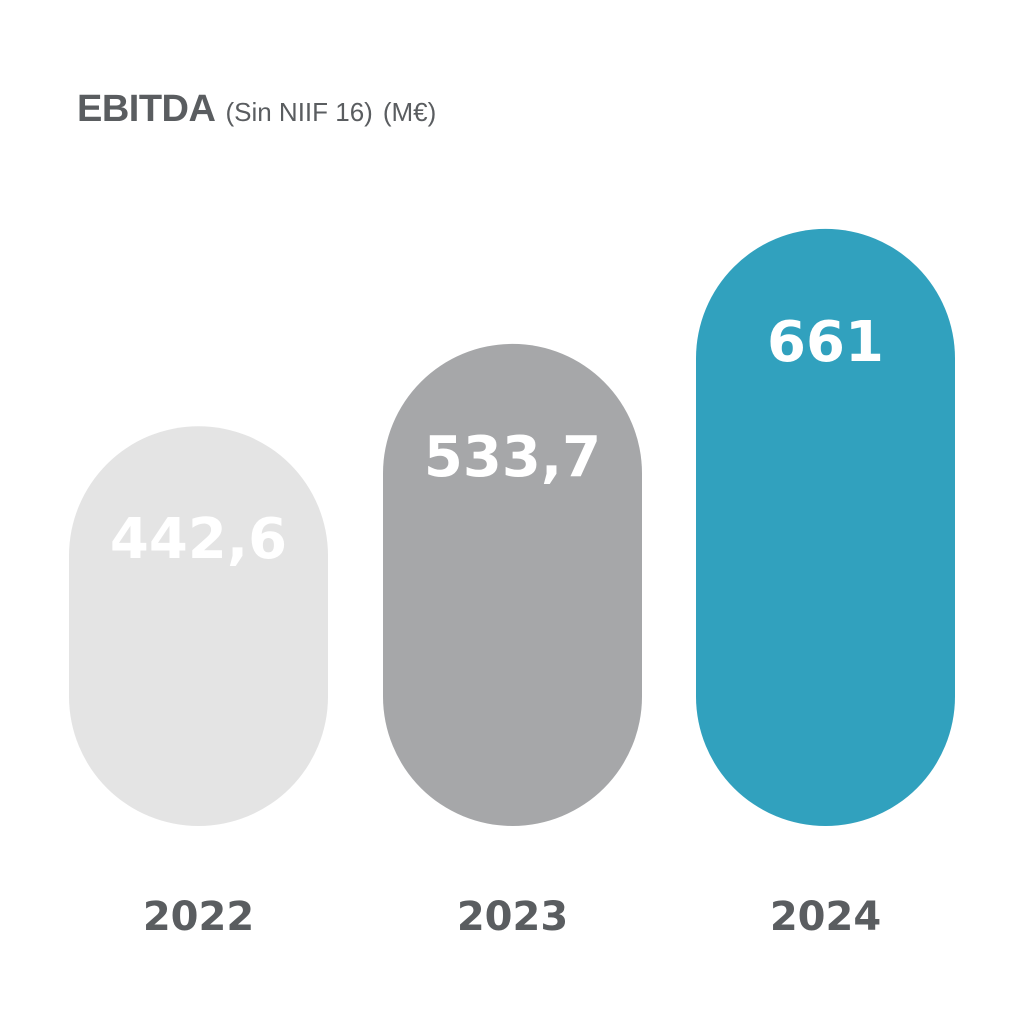 Image resolution: width=1025 pixels, height=1024 pixels. Describe the element at coordinates (198, 917) in the screenshot. I see `category-label-2022: 2022` at that location.